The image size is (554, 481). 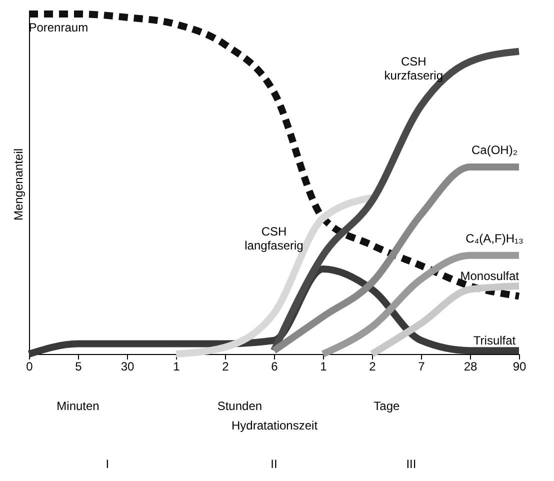 What do you see at coordinates (30, 367) in the screenshot?
I see `x-tick-label: 0` at bounding box center [30, 367].